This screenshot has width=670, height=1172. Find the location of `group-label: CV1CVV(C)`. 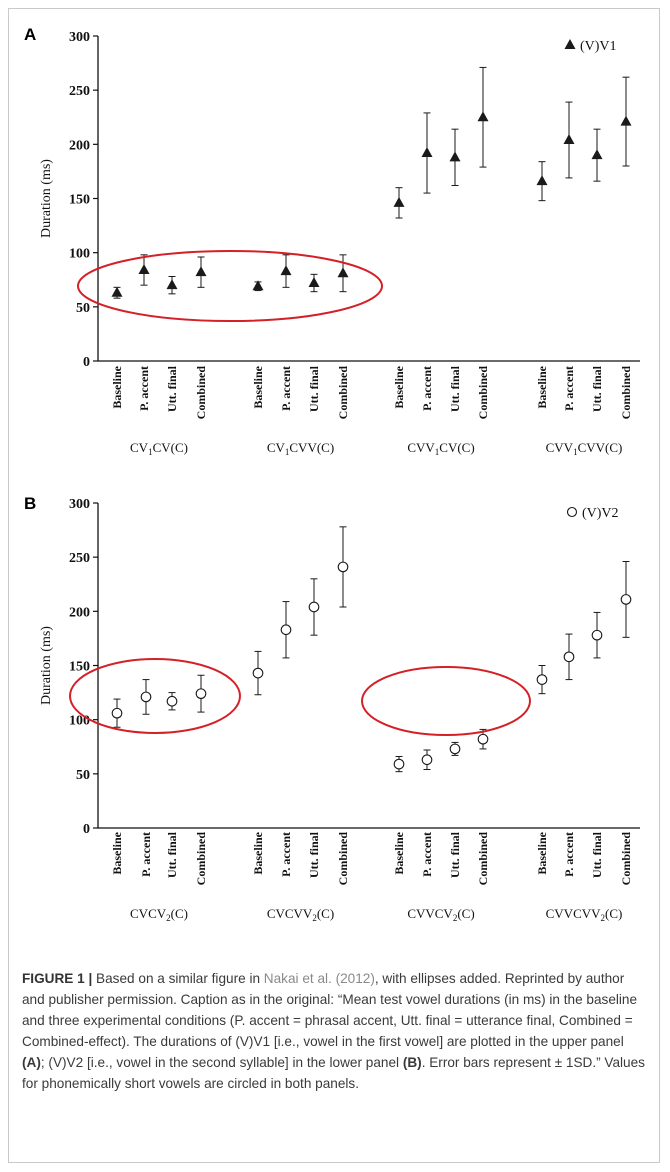

group-label: CV1CVV(C) is located at coordinates (300, 448).